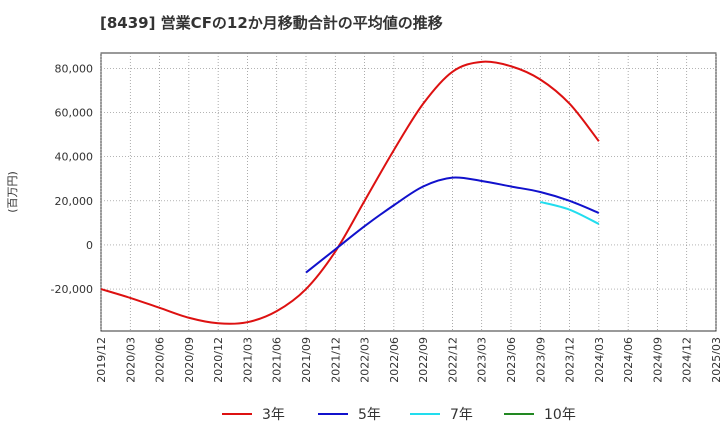 The width and height of the screenshot is (720, 440). Describe the element at coordinates (74, 113) in the screenshot. I see `y-tick-label: 60,000` at that location.